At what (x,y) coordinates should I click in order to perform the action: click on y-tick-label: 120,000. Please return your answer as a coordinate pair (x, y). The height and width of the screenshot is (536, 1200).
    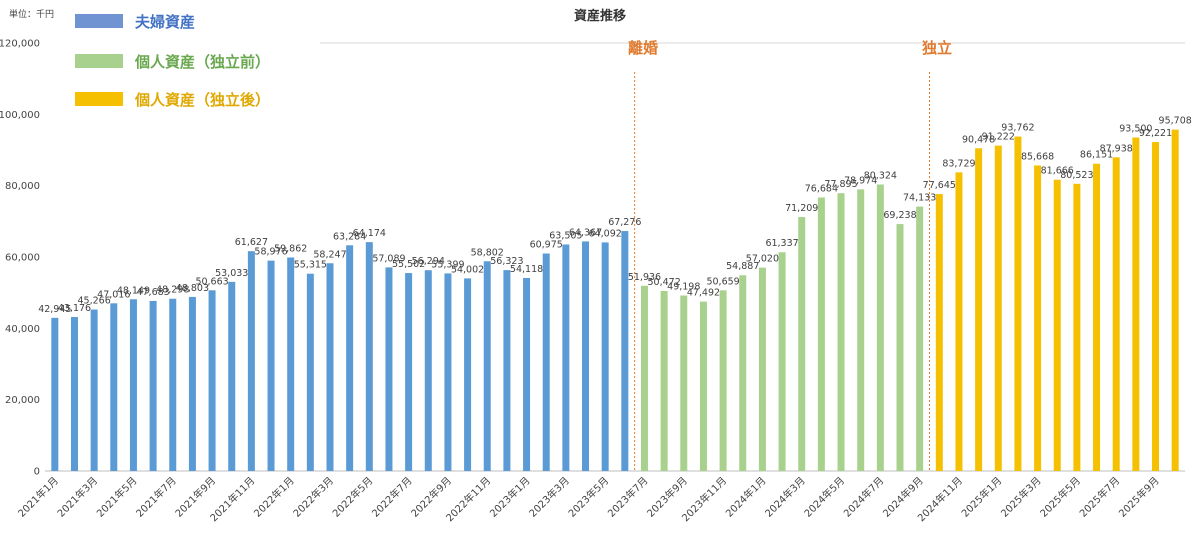
    Looking at the image, I should click on (20, 44).